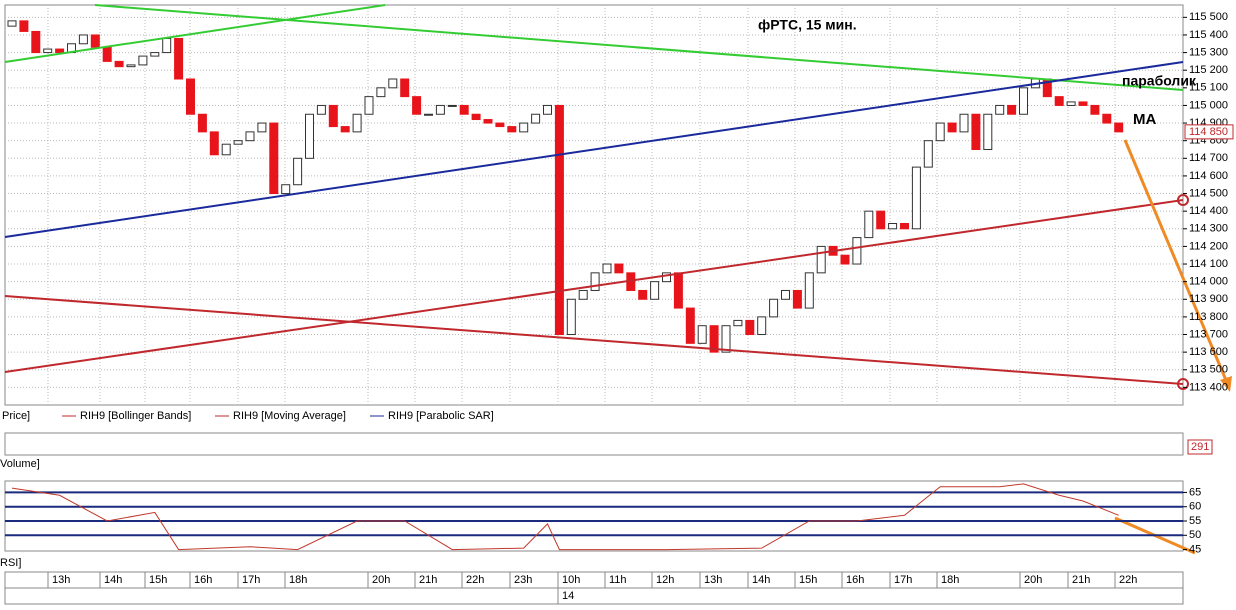 The image size is (1236, 610). What do you see at coordinates (523, 580) in the screenshot?
I see `x-tick-label: 23h` at bounding box center [523, 580].